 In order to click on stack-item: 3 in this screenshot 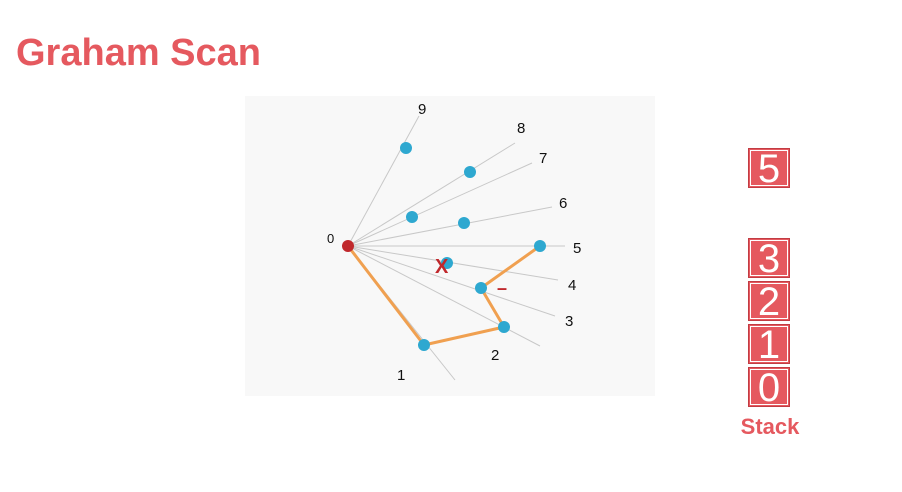, I will do `click(769, 258)`.